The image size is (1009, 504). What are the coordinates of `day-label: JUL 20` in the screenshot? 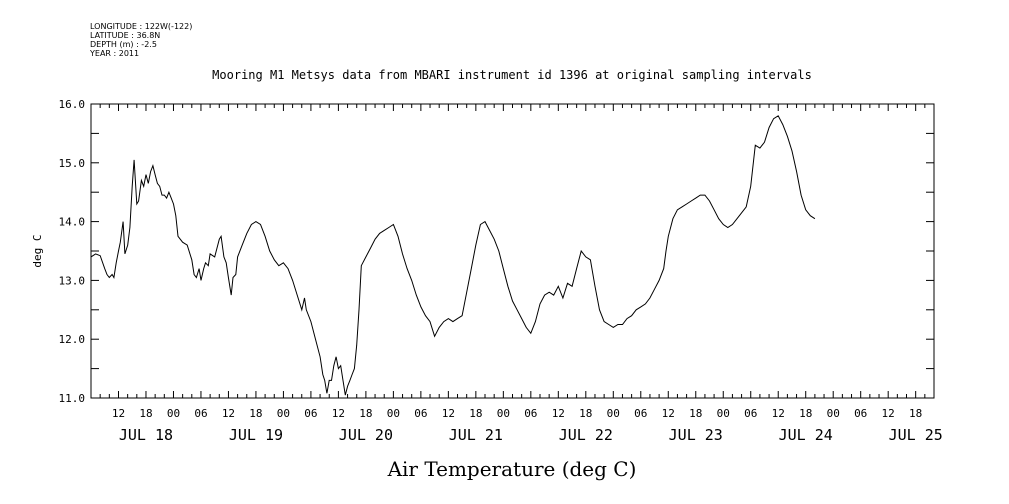 It's located at (366, 435).